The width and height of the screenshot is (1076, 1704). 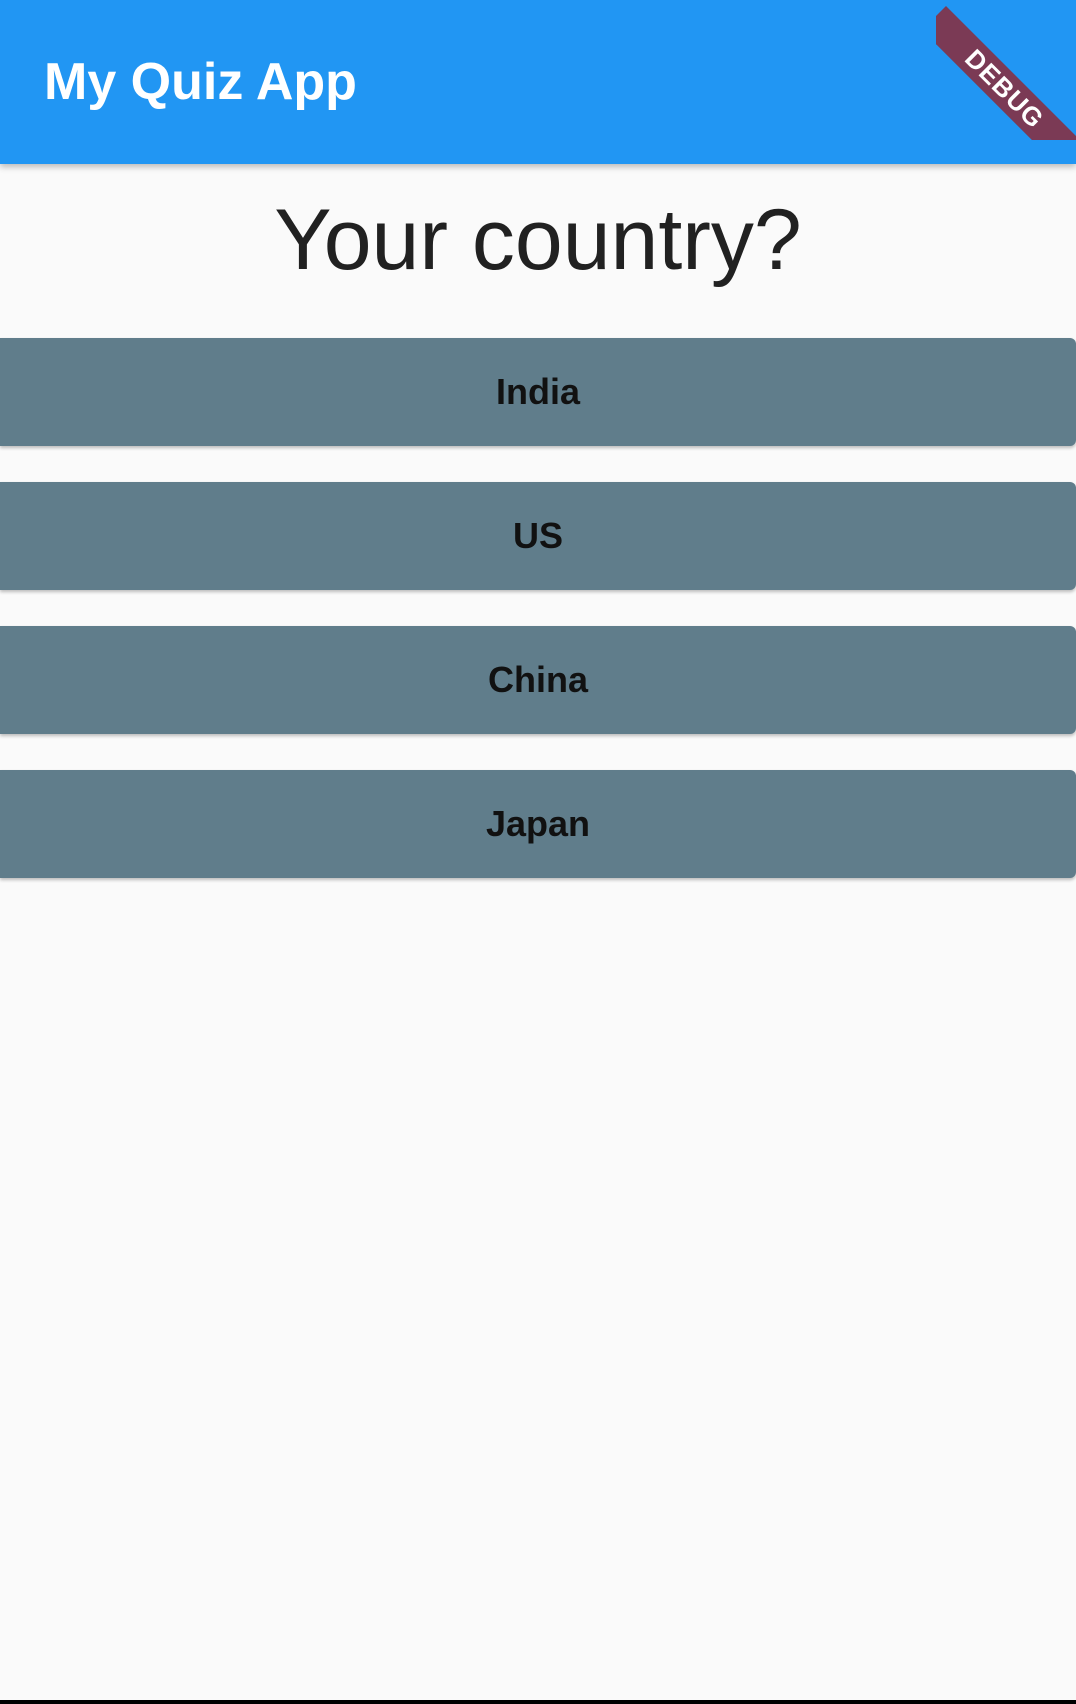 I want to click on answer-button-china: China, so click(x=538, y=680).